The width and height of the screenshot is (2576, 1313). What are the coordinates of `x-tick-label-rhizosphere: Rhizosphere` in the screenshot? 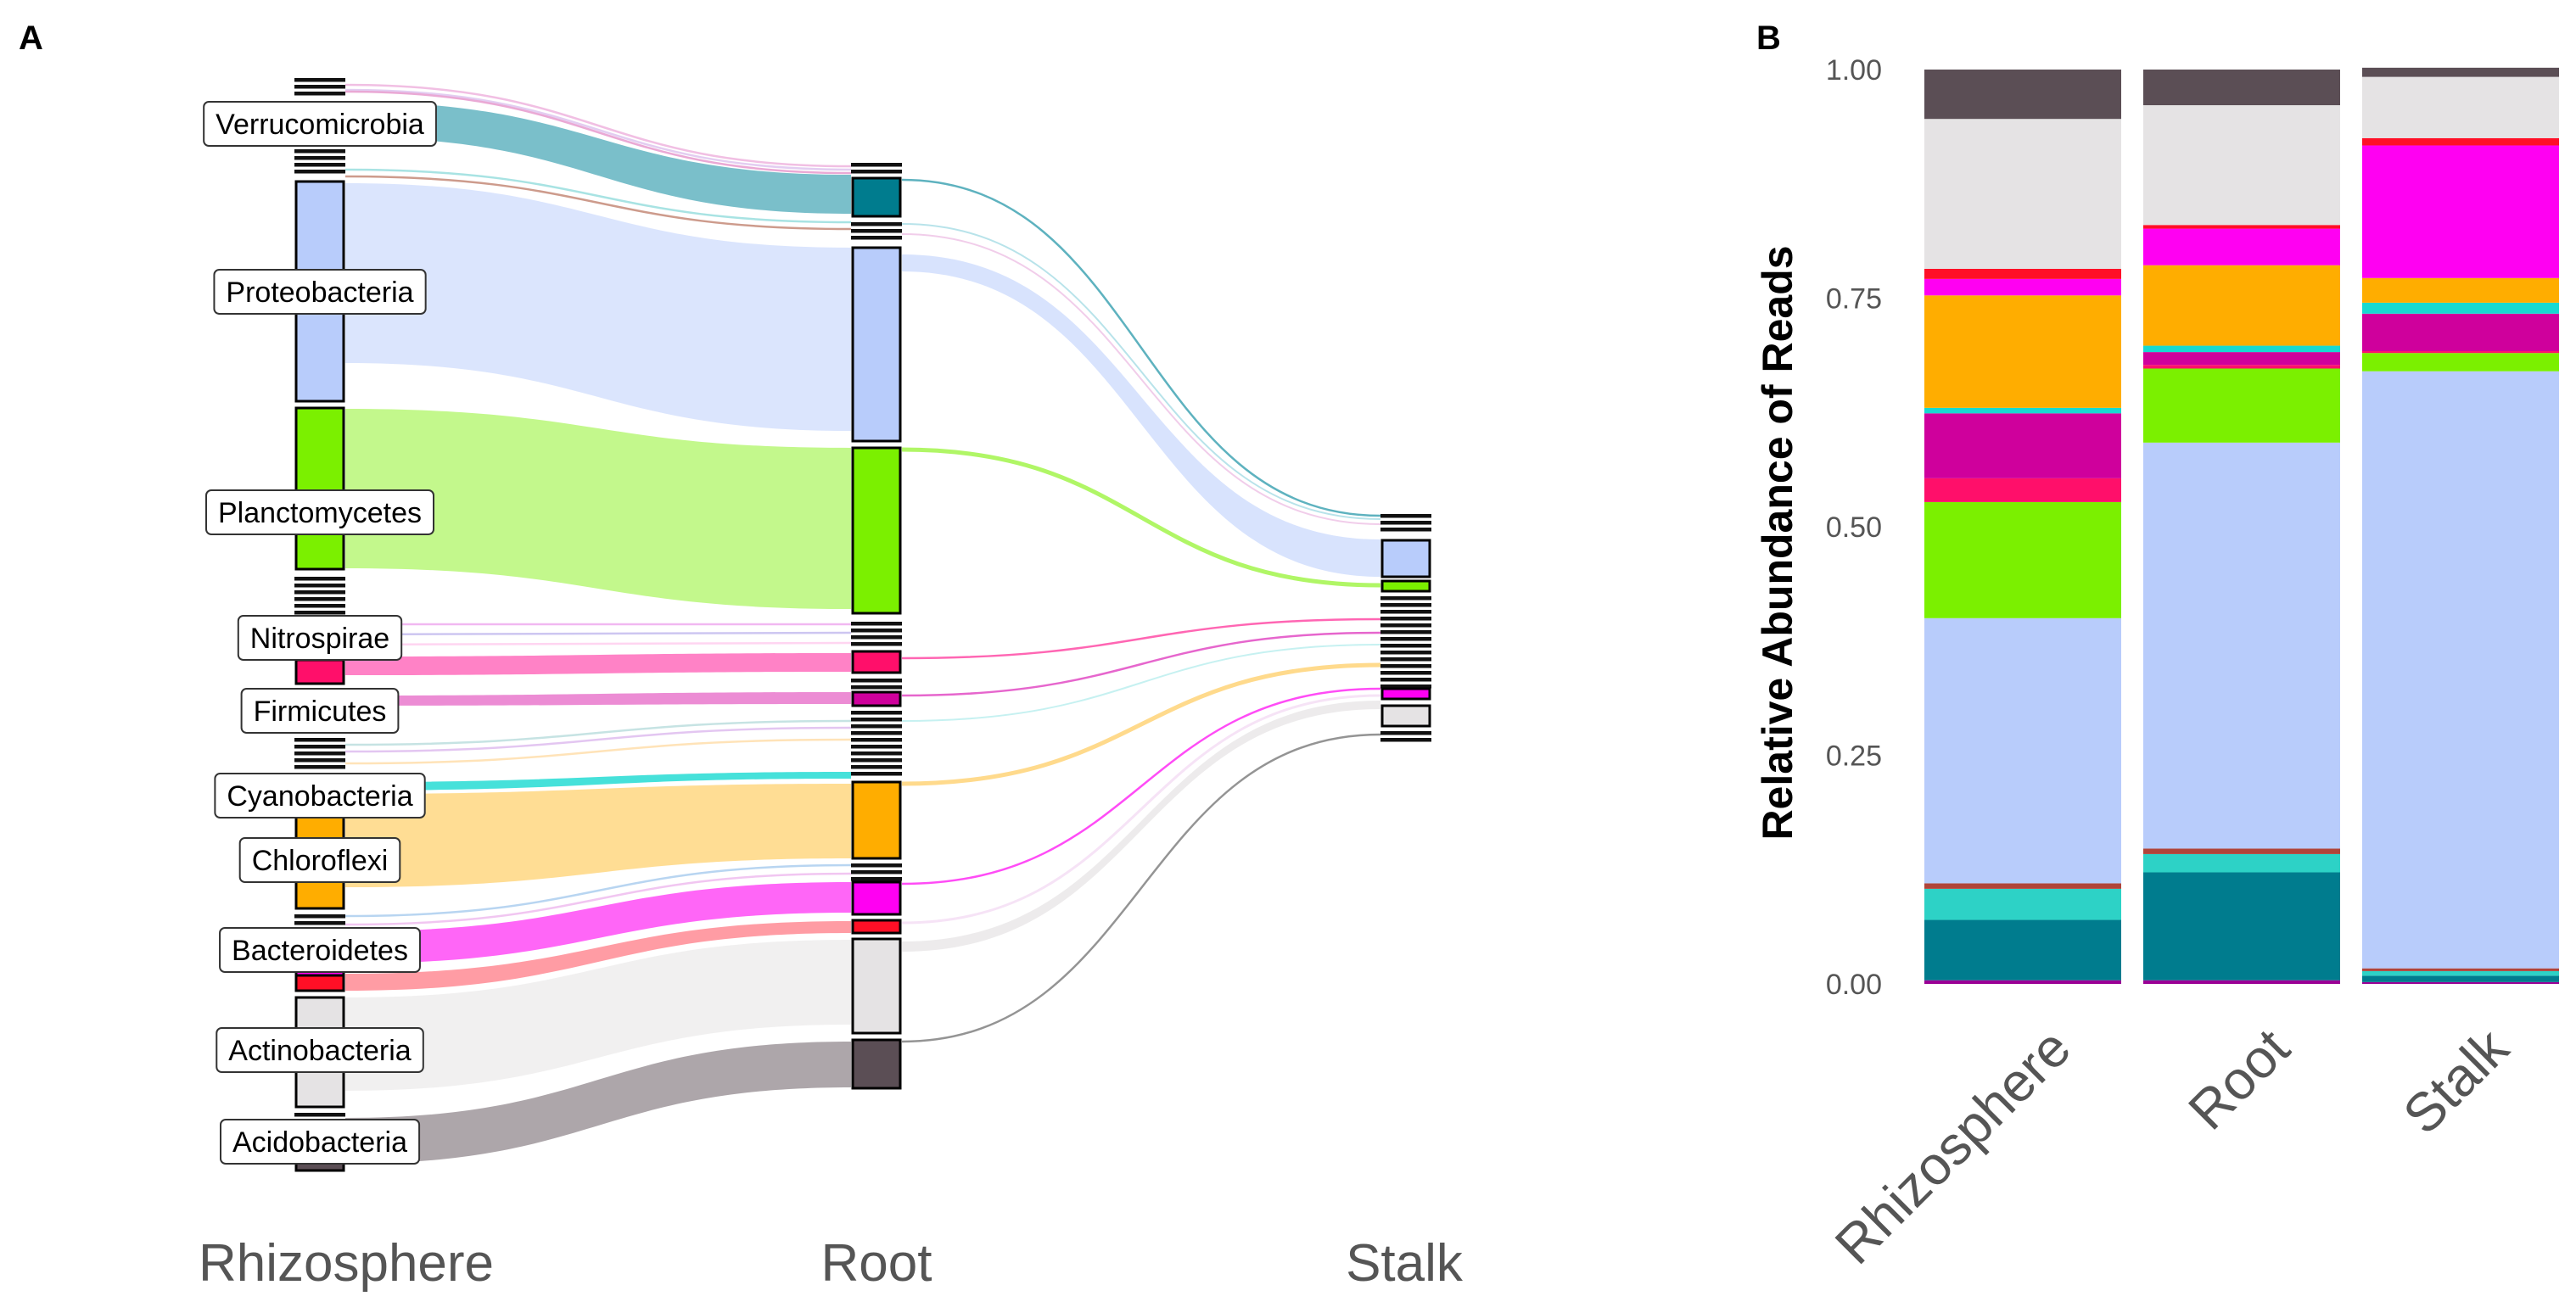 It's located at (1952, 1146).